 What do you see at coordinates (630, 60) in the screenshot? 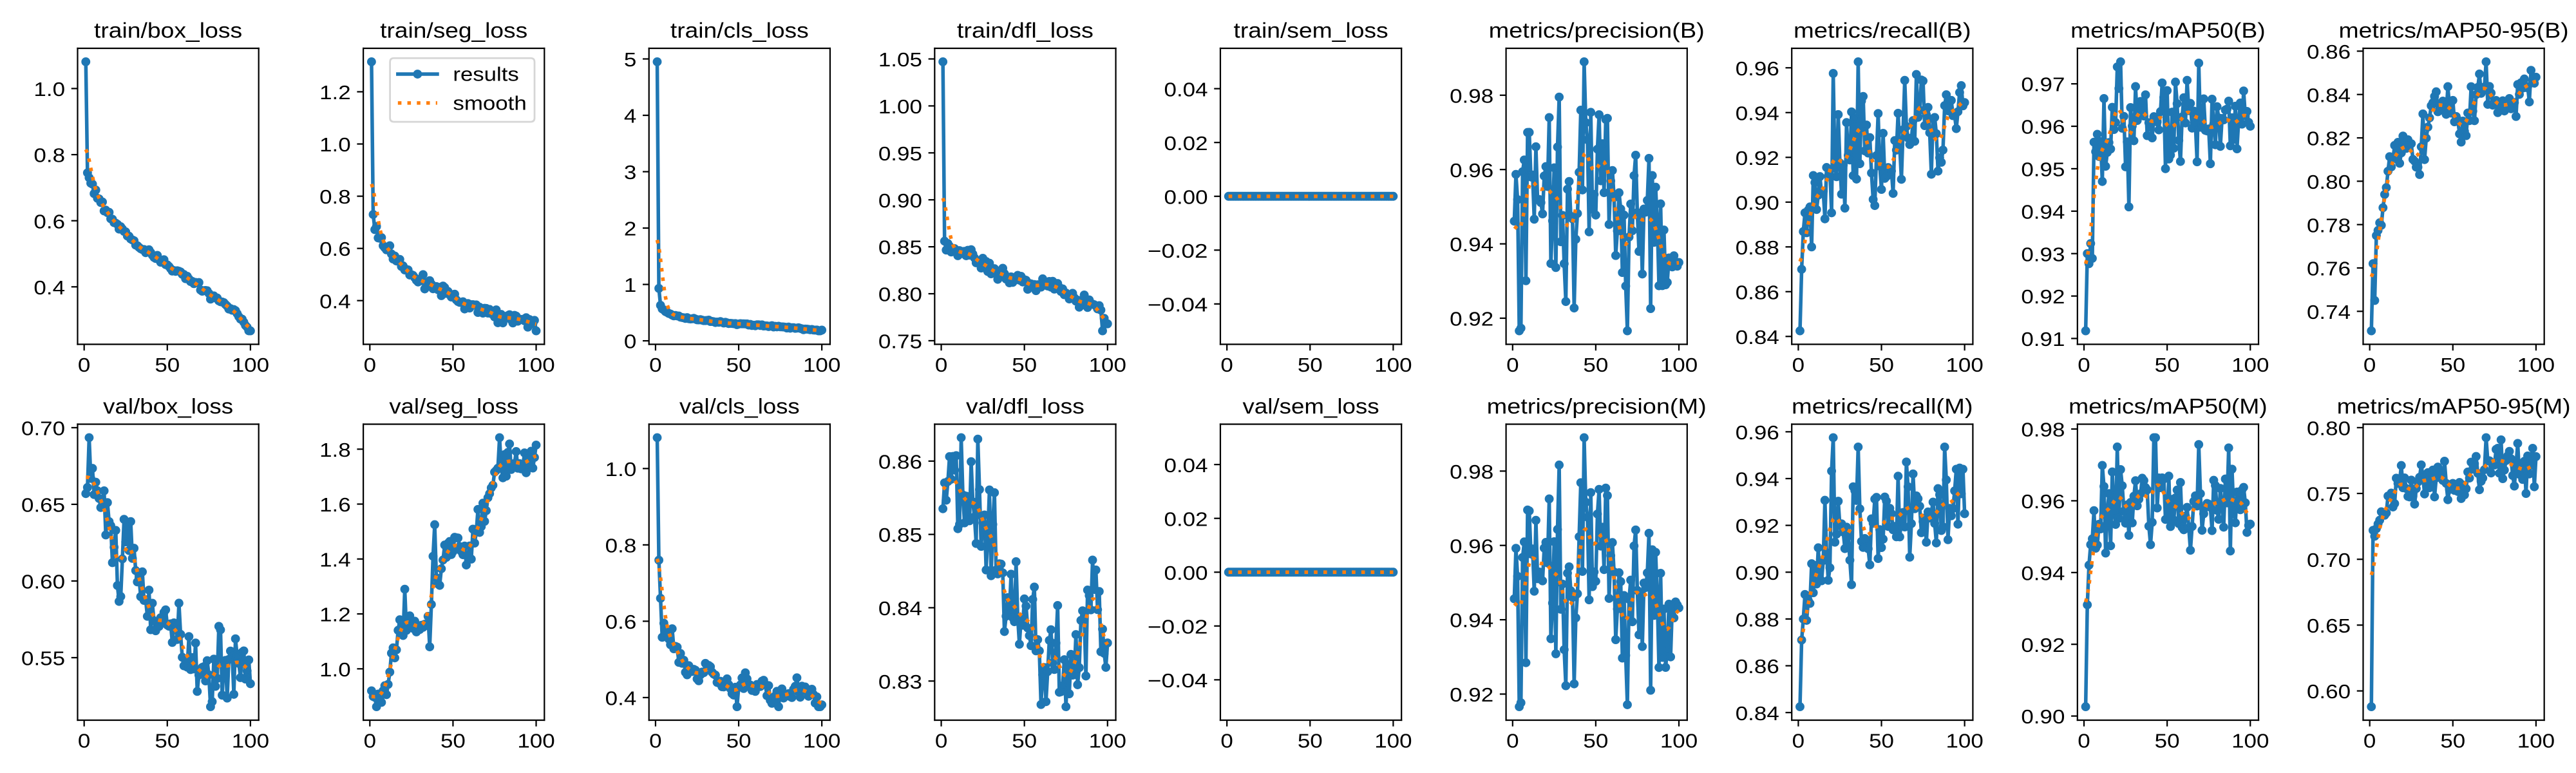
I see `svg-text: 5` at bounding box center [630, 60].